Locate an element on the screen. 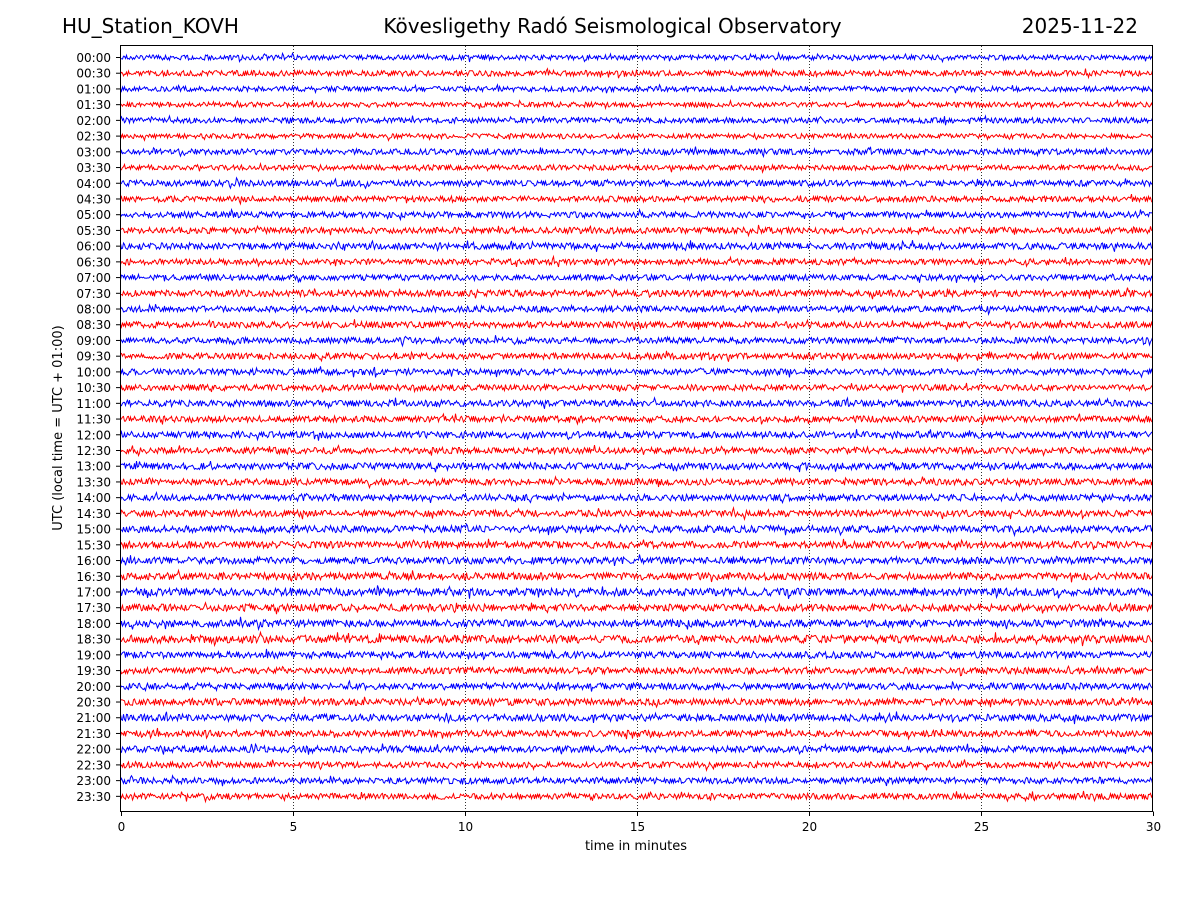 The image size is (1200, 900). y-tick-label: 13:30 is located at coordinates (93, 482).